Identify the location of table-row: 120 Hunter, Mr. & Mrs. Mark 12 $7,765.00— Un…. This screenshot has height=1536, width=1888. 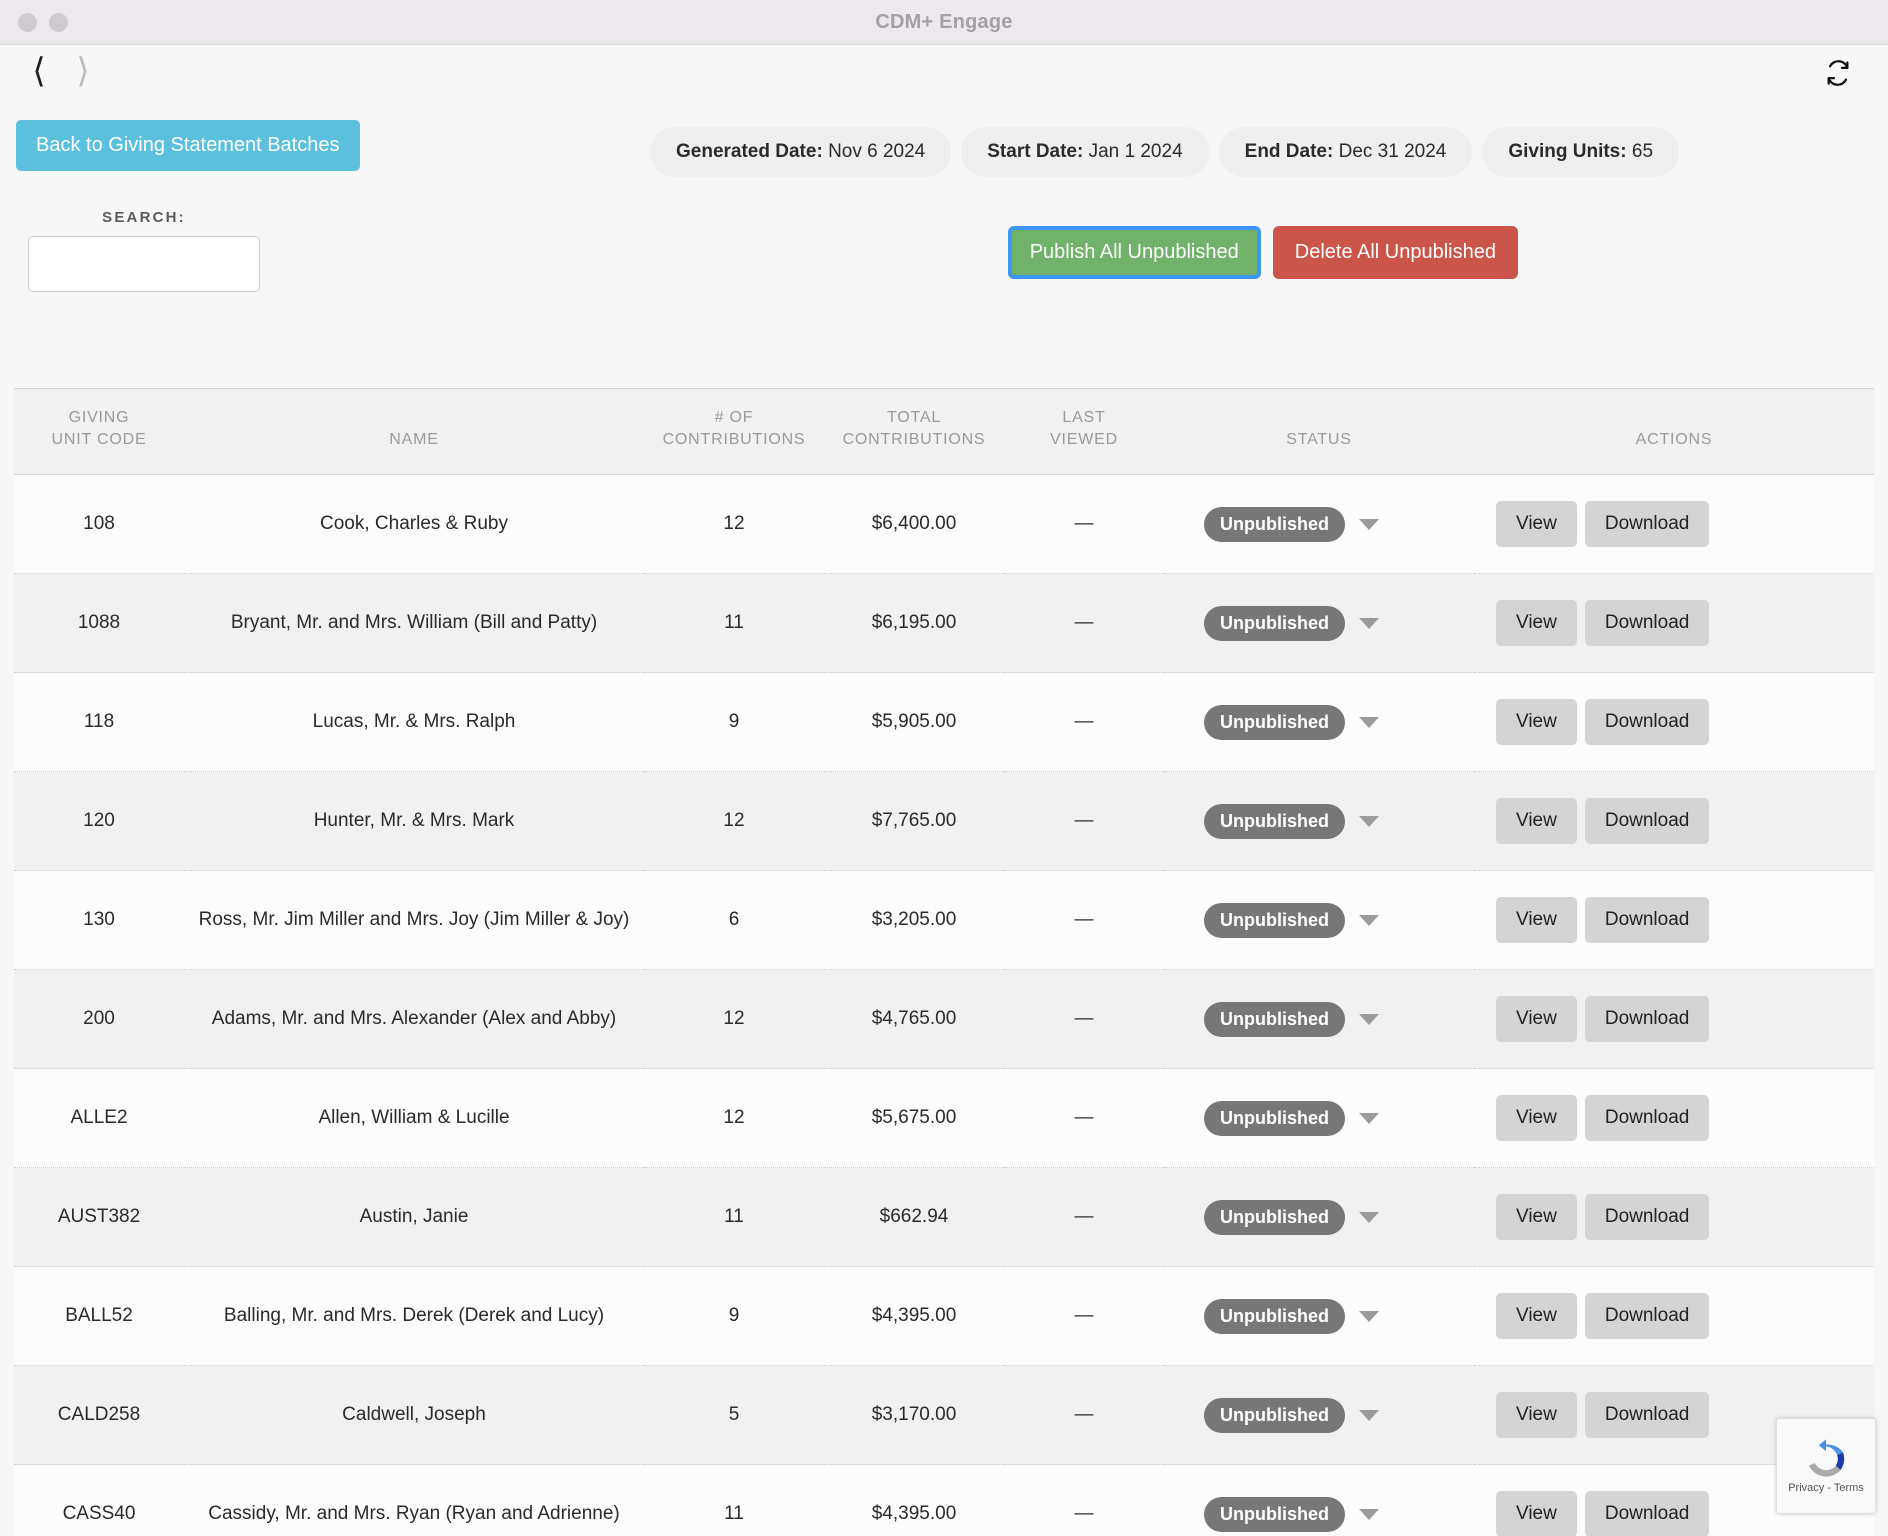
(944, 821).